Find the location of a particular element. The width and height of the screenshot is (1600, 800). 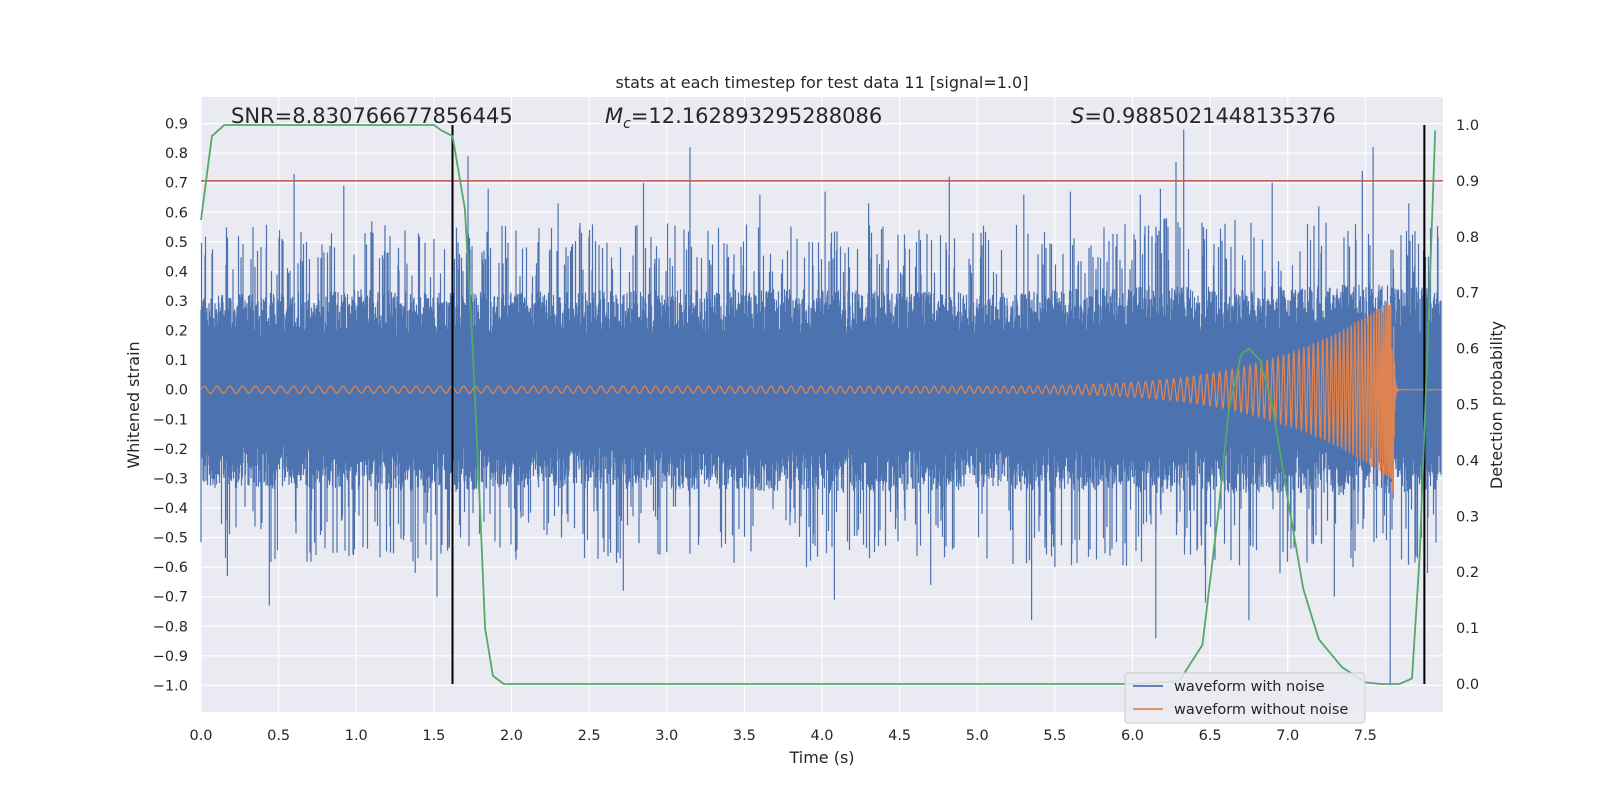

y-right-tick-label-0: 1.0 is located at coordinates (1467, 126).